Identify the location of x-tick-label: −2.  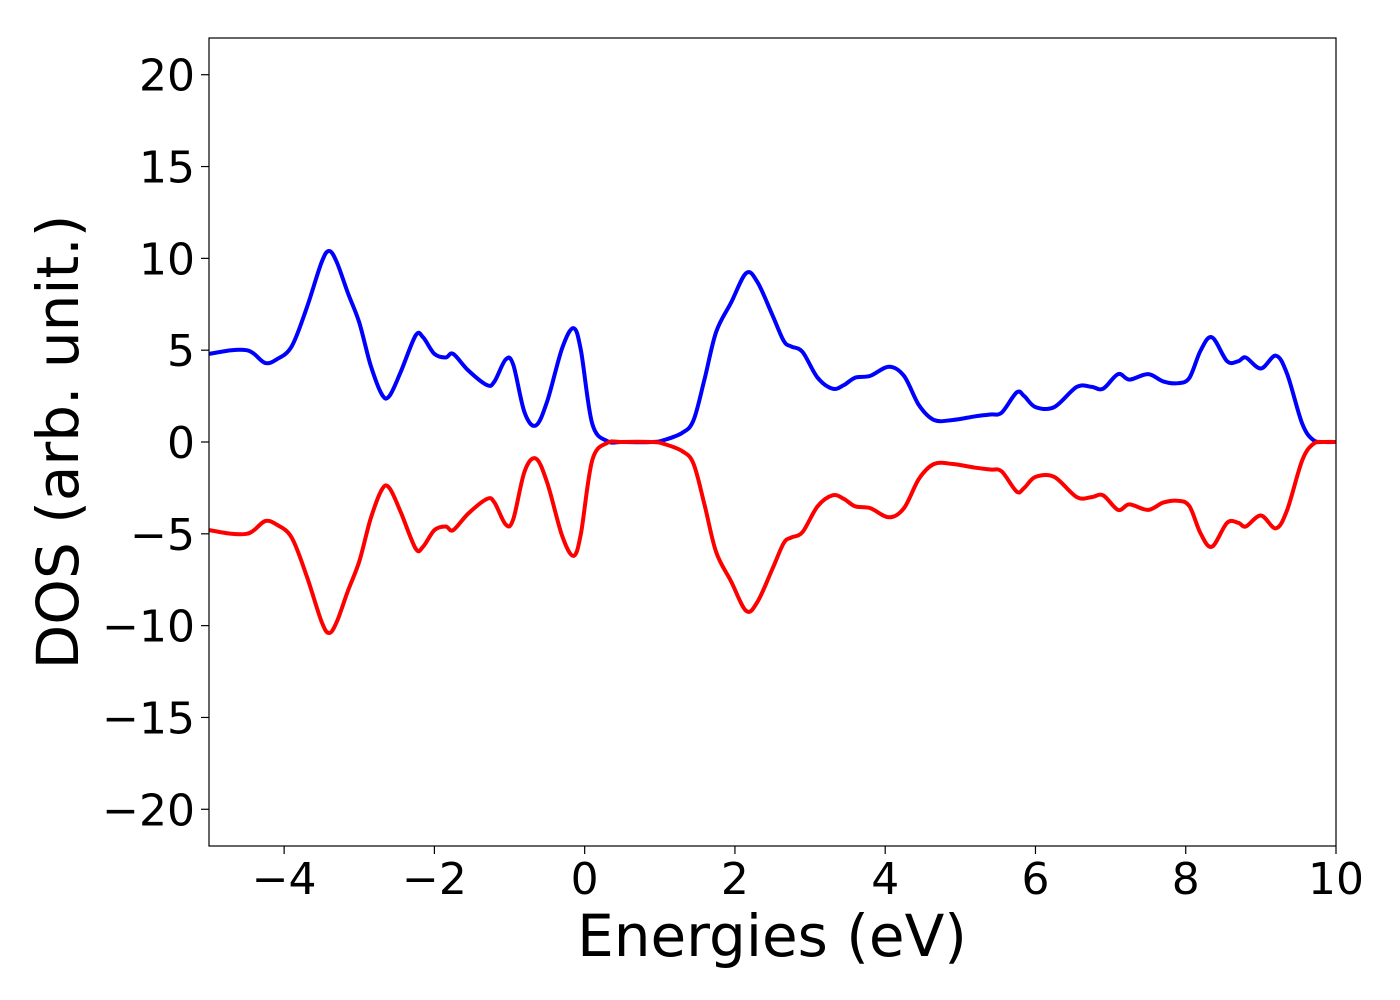
(434, 879).